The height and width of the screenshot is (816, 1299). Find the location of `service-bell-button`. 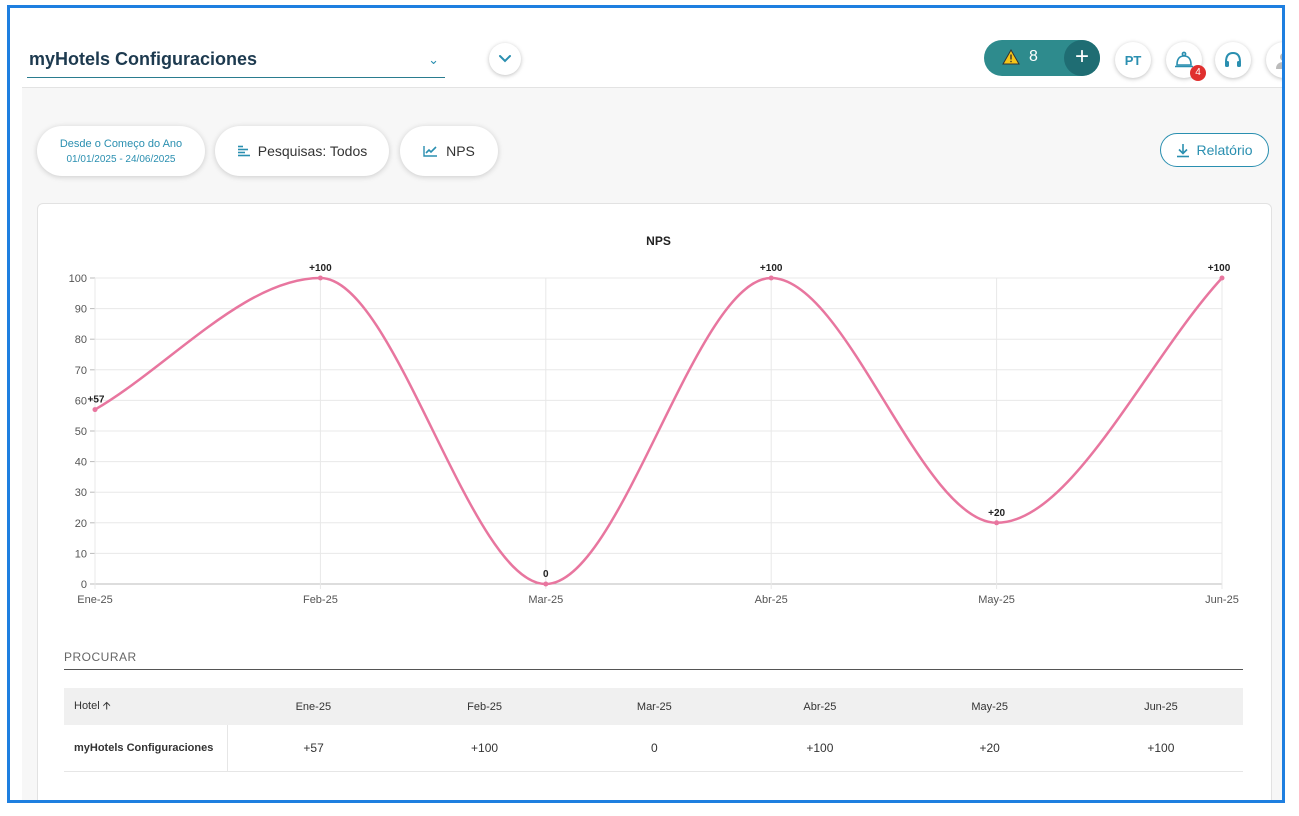

service-bell-button is located at coordinates (1184, 60).